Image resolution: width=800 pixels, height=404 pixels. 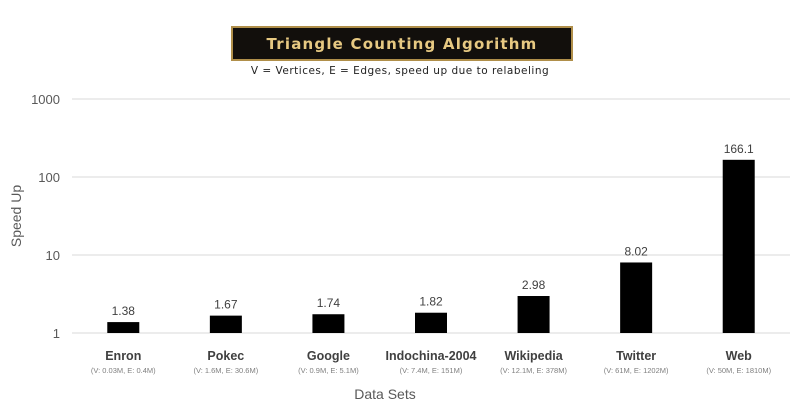 I want to click on x-tick-detail: (V: 0.03M, E: 0.4M), so click(x=123, y=370).